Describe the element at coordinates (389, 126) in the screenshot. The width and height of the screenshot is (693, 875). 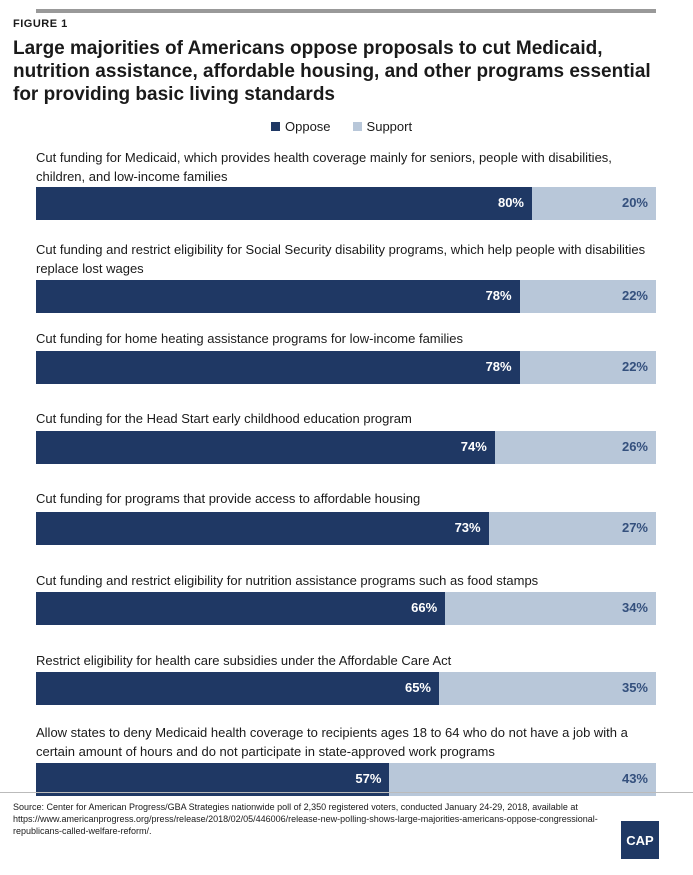
I see `legend-label-support: Support` at that location.